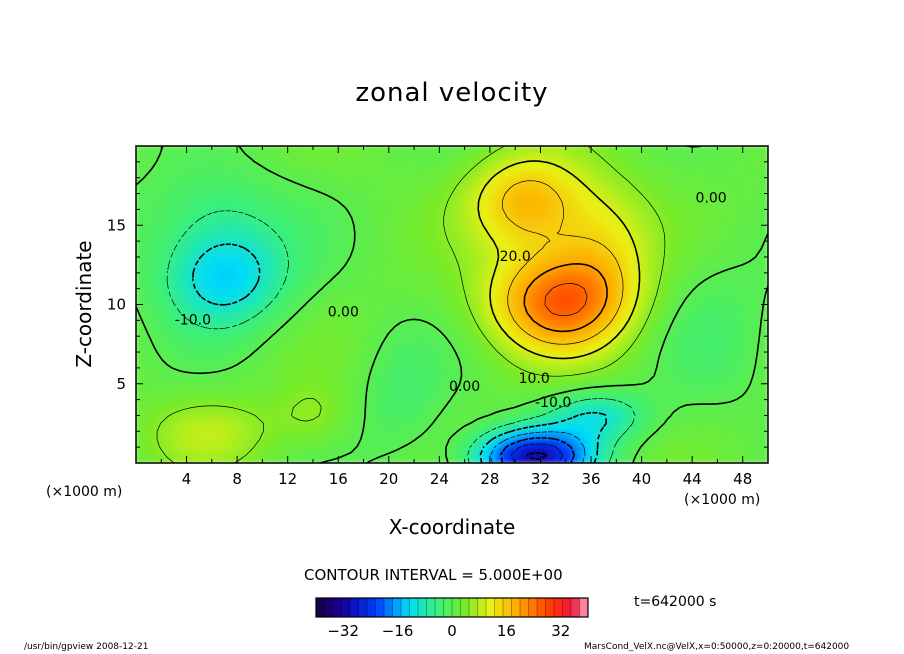 The width and height of the screenshot is (904, 654). I want to click on x-unit-label-right: (×1000 m), so click(722, 500).